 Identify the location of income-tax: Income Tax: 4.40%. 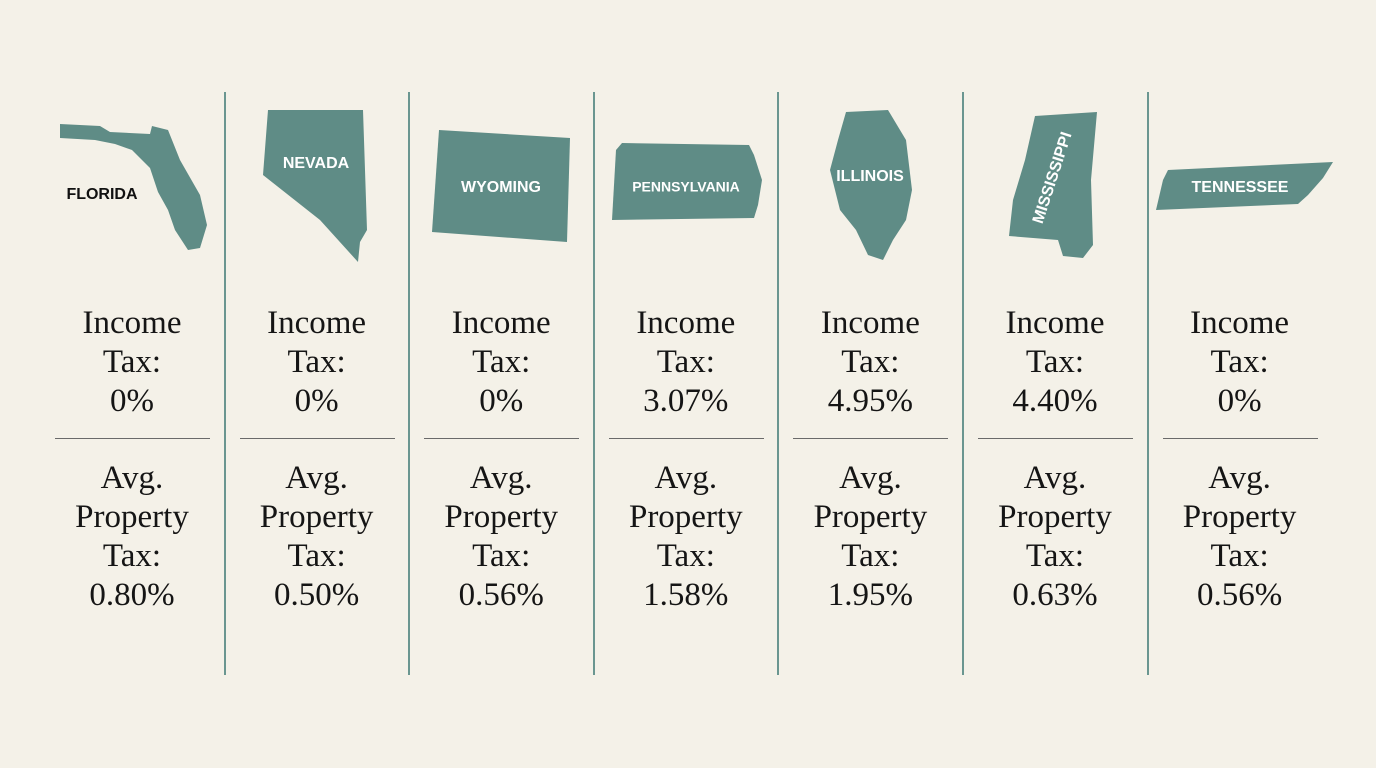
(1055, 362).